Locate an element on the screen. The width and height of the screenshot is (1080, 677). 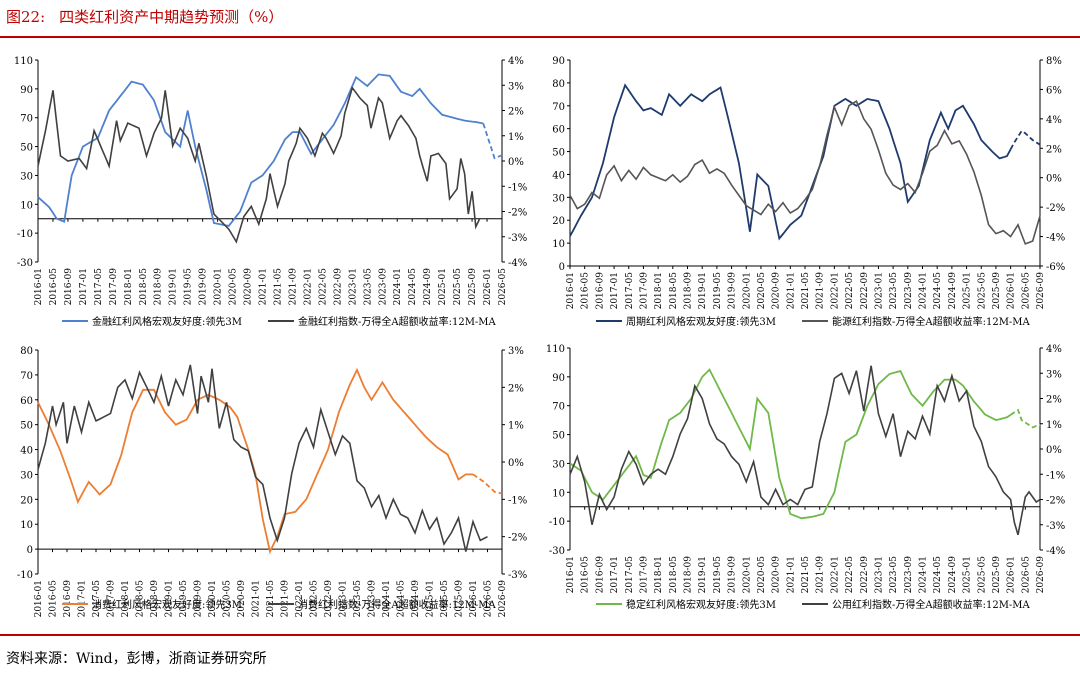
x-tick-label: 2024-09 is located at coordinates (428, 287).